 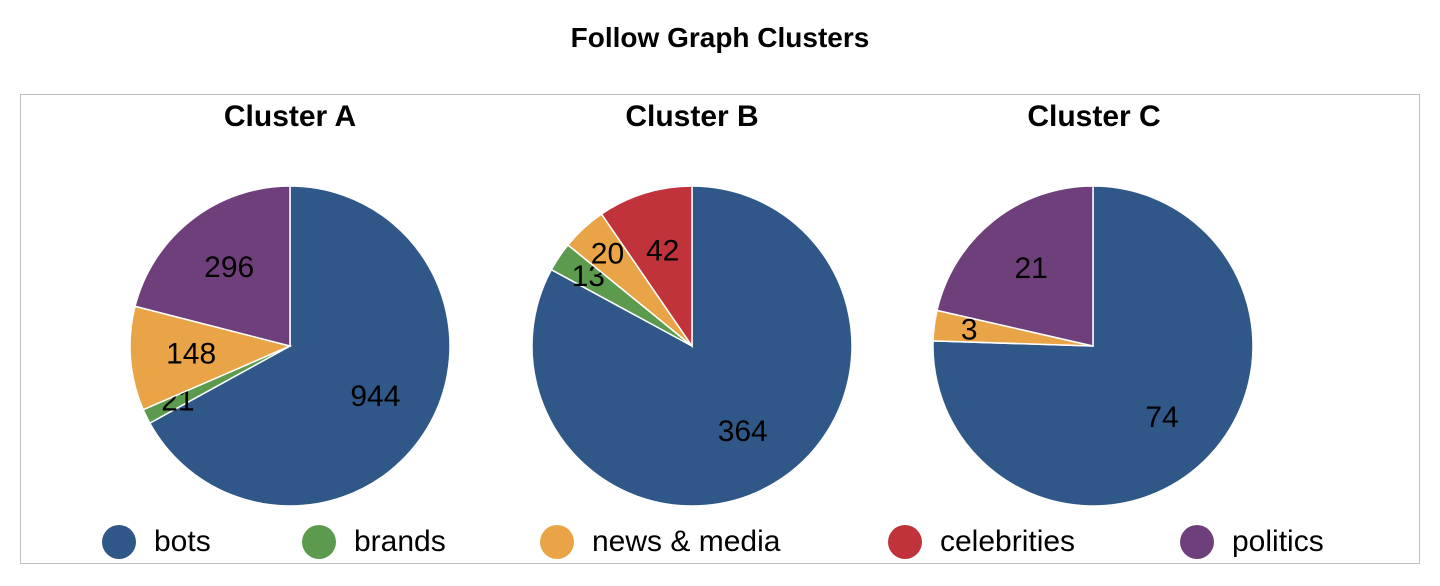 I want to click on legend-label-brands: brands, so click(x=400, y=541).